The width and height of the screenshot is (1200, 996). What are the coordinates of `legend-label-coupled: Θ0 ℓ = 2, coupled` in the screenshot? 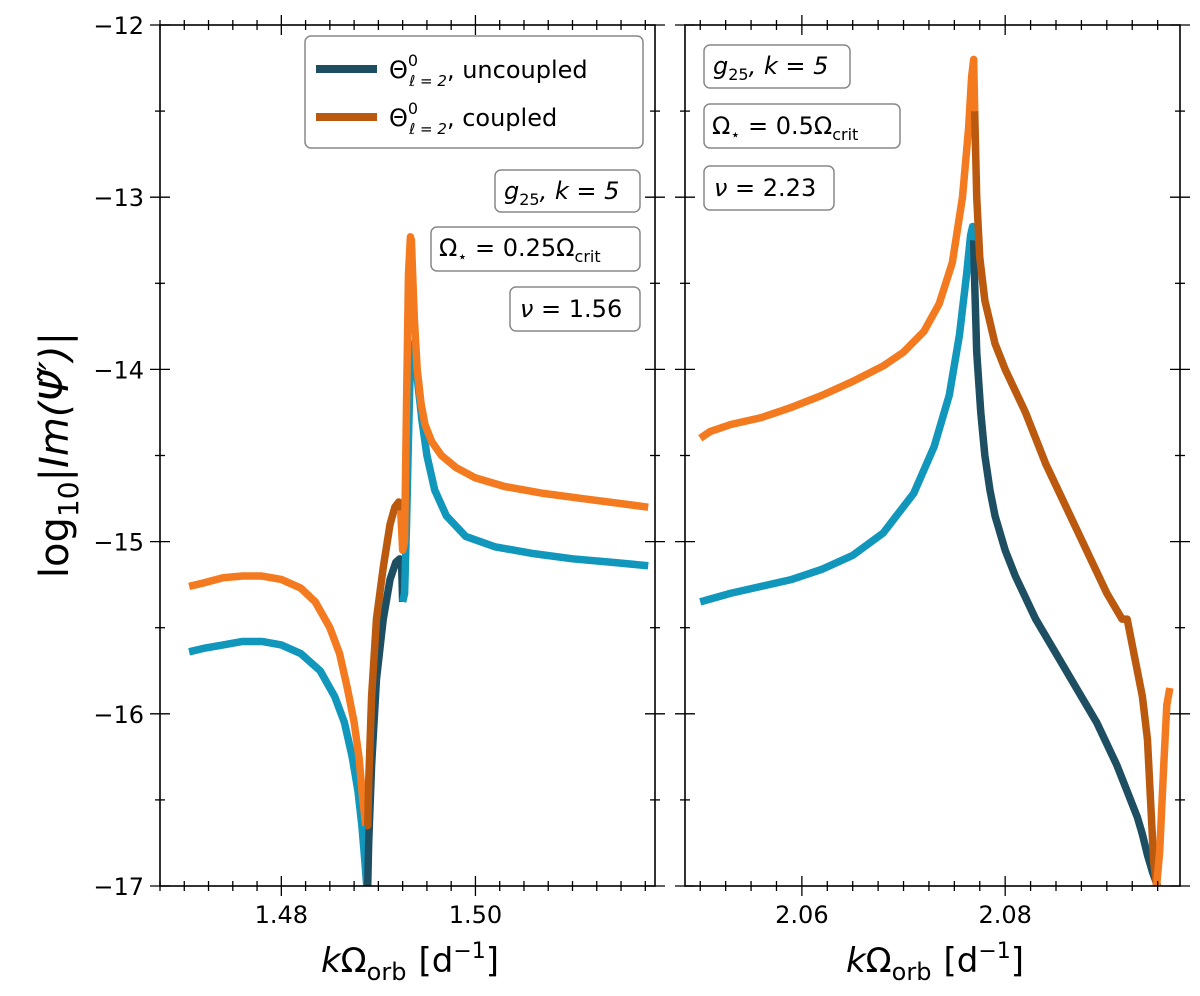 It's located at (473, 118).